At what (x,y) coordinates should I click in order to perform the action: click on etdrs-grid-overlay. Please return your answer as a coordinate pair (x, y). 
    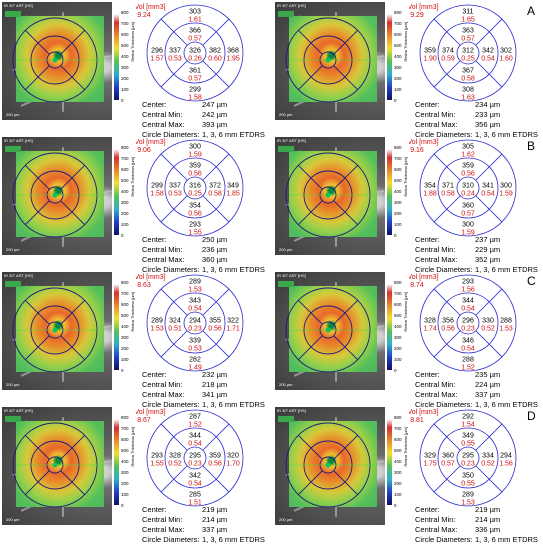
    Looking at the image, I should click on (331, 465).